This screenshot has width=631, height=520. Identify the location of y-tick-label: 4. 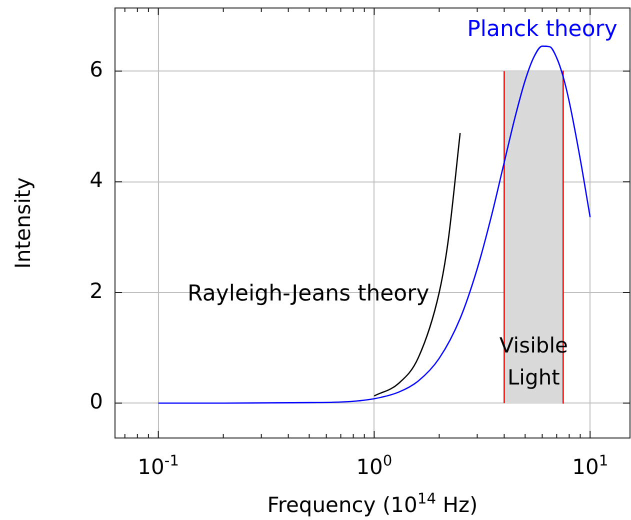
(96, 180).